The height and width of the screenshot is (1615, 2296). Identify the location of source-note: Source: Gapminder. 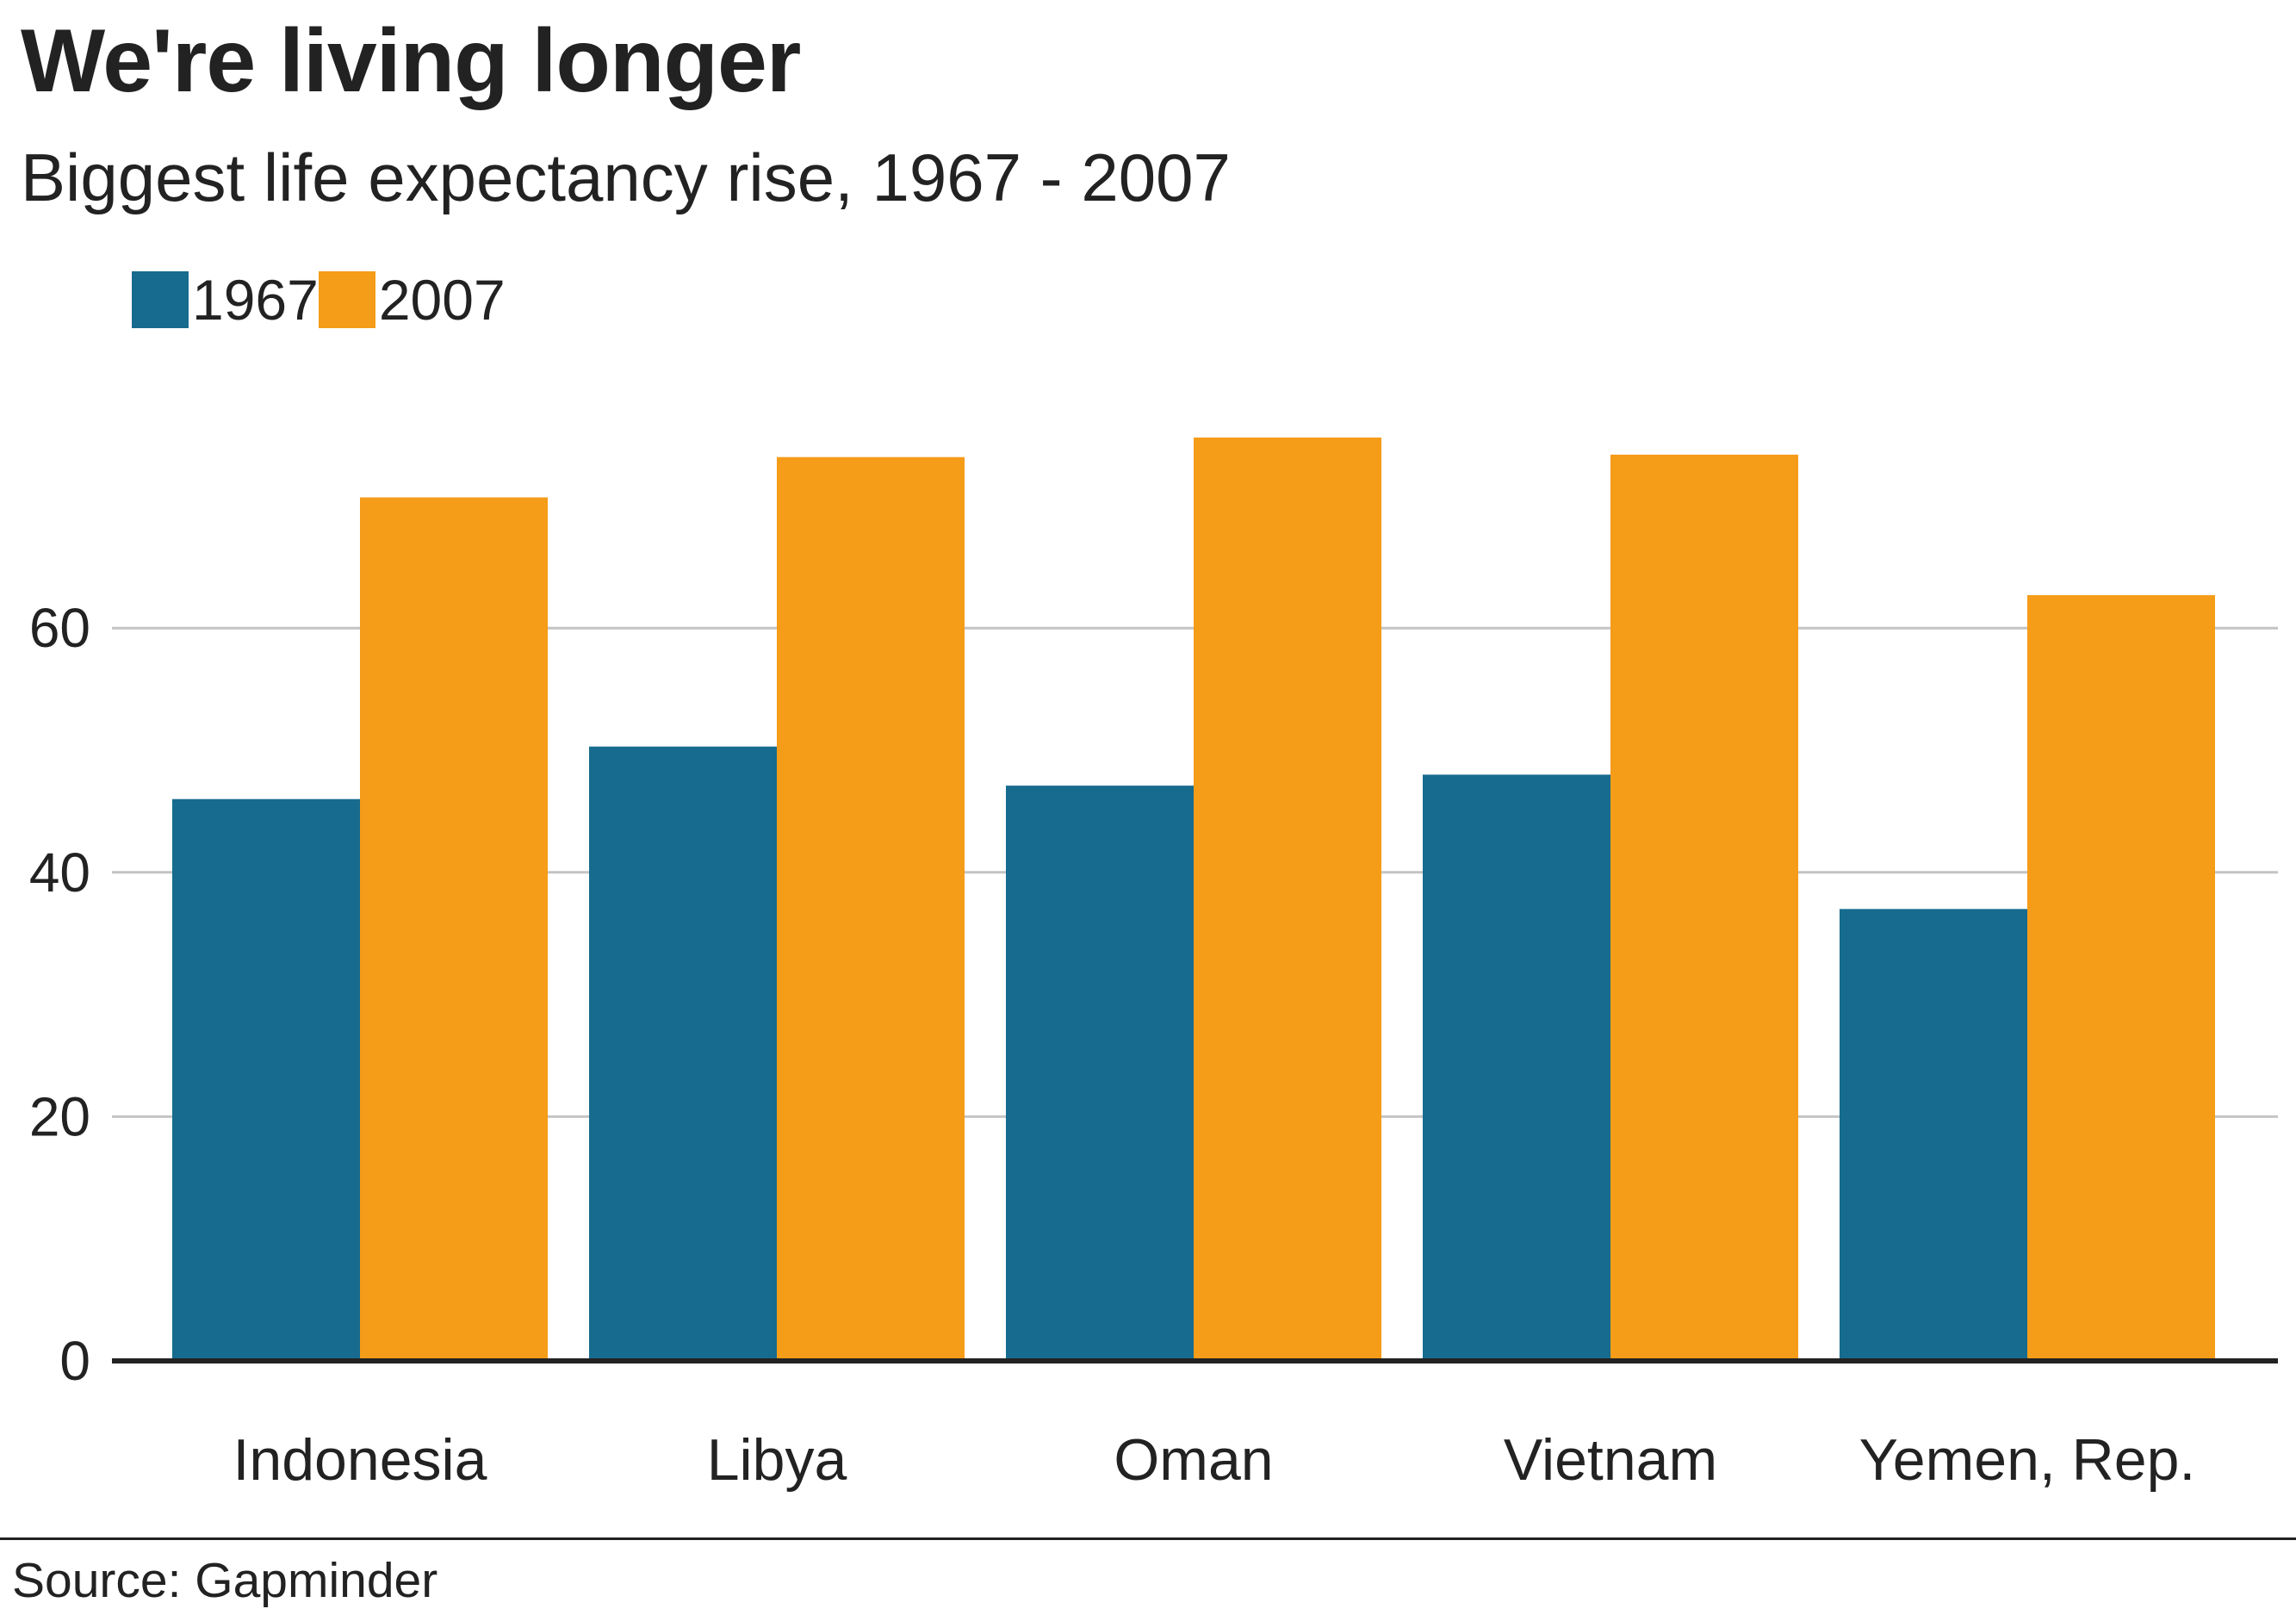
(225, 1580).